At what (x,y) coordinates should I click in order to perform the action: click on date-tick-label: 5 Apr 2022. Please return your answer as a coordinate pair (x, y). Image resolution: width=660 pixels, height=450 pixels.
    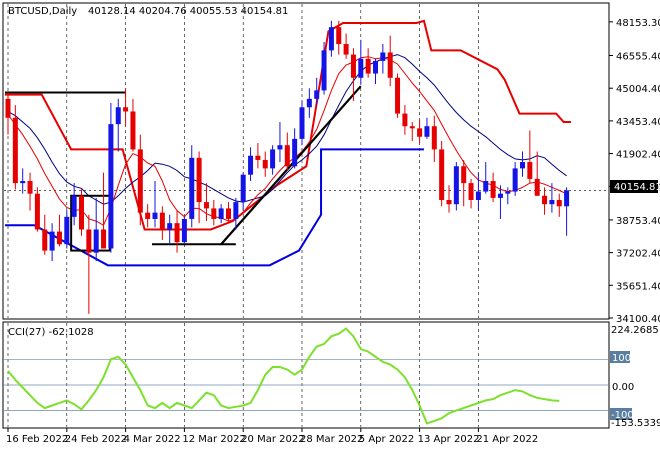
    Looking at the image, I should click on (386, 439).